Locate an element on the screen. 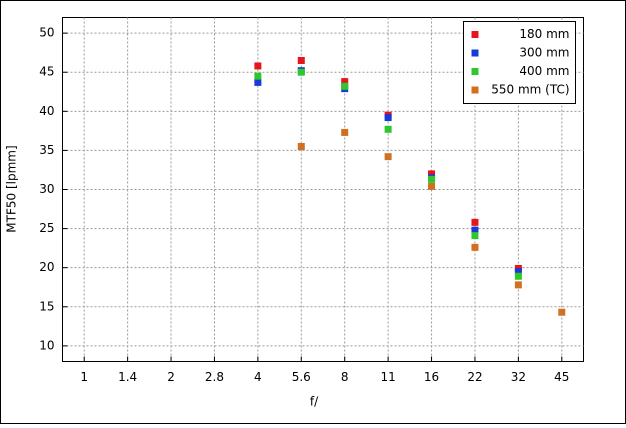 The width and height of the screenshot is (626, 428). y-tick-label: 45 is located at coordinates (46, 72).